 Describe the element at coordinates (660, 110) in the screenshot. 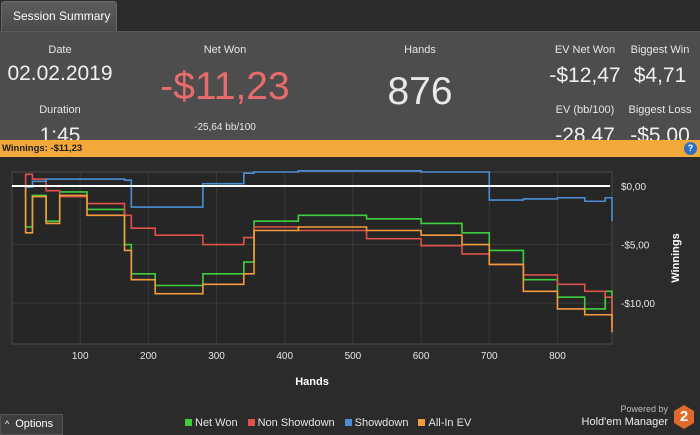

I see `biggest-loss-label: Biggest Loss` at that location.